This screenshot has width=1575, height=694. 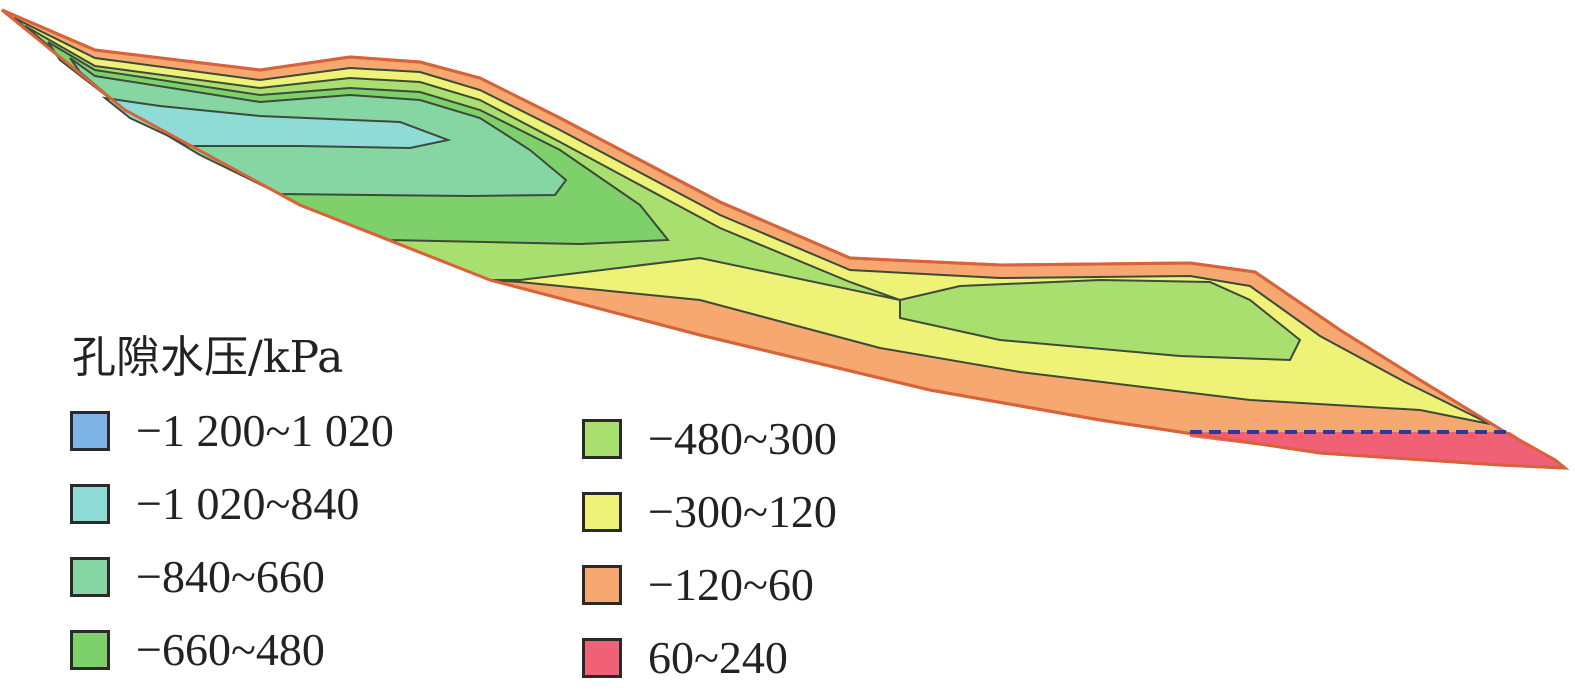 I want to click on legend-item: −120~60, so click(x=709, y=584).